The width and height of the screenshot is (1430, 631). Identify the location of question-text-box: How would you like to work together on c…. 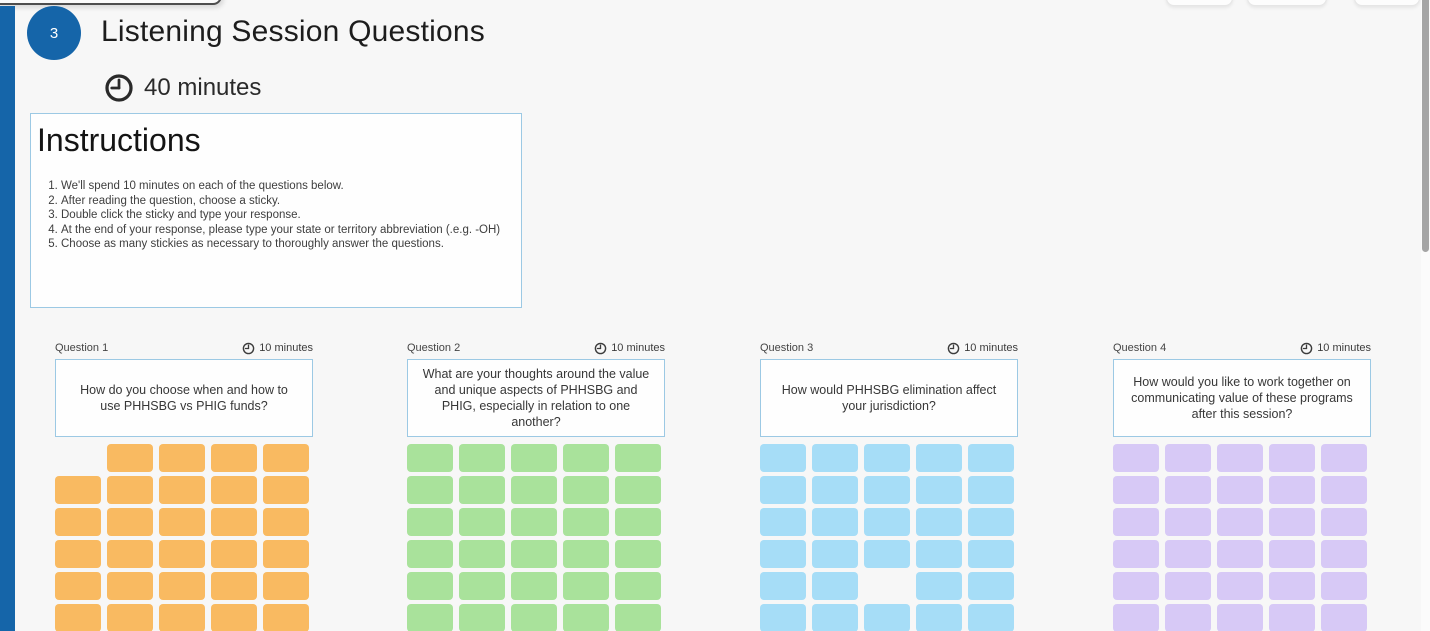
(1242, 398).